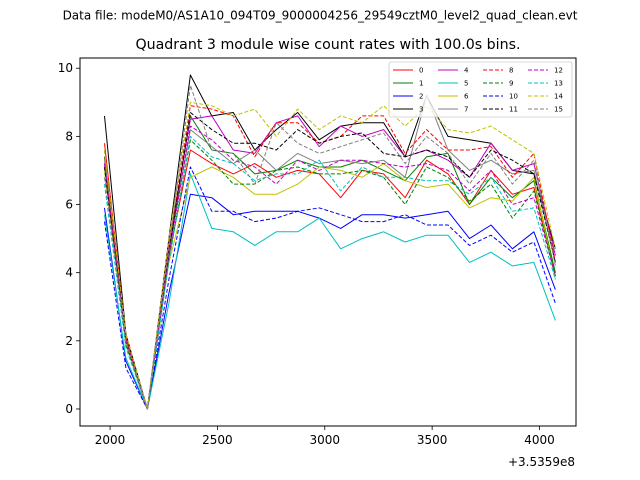 The height and width of the screenshot is (480, 640). What do you see at coordinates (541, 462) in the screenshot?
I see `x-offset-label: +3.5359e8` at bounding box center [541, 462].